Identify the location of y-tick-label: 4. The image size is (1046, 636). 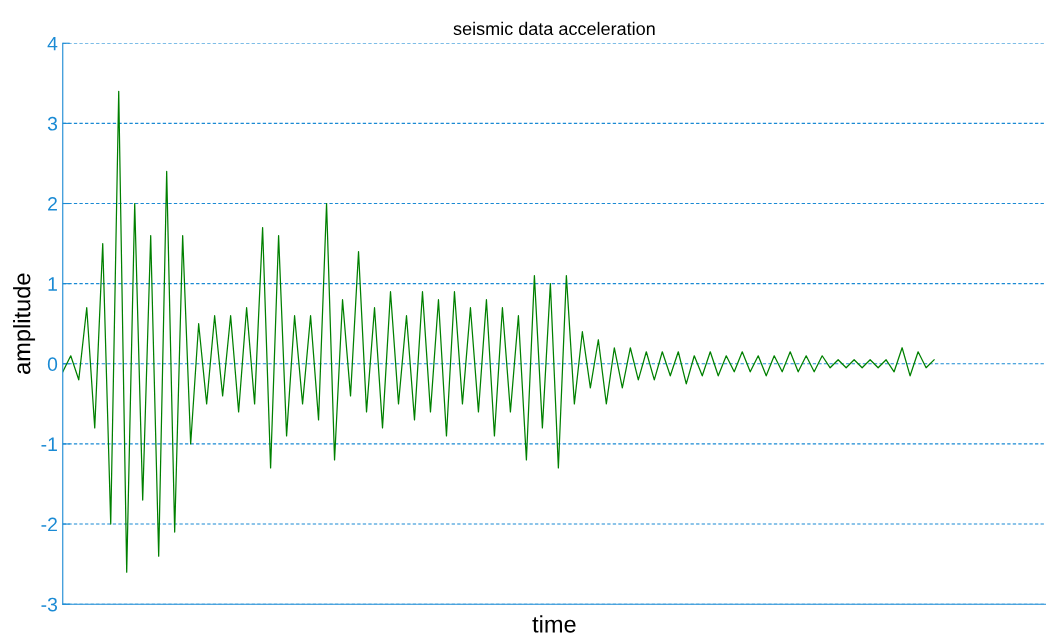
(52, 43).